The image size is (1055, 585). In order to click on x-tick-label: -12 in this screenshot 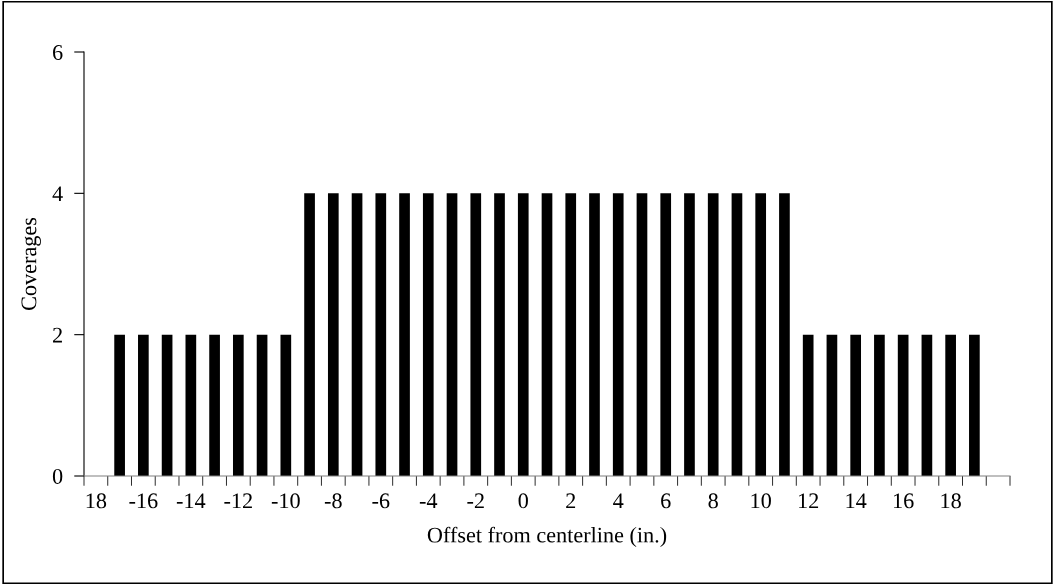, I will do `click(238, 501)`.